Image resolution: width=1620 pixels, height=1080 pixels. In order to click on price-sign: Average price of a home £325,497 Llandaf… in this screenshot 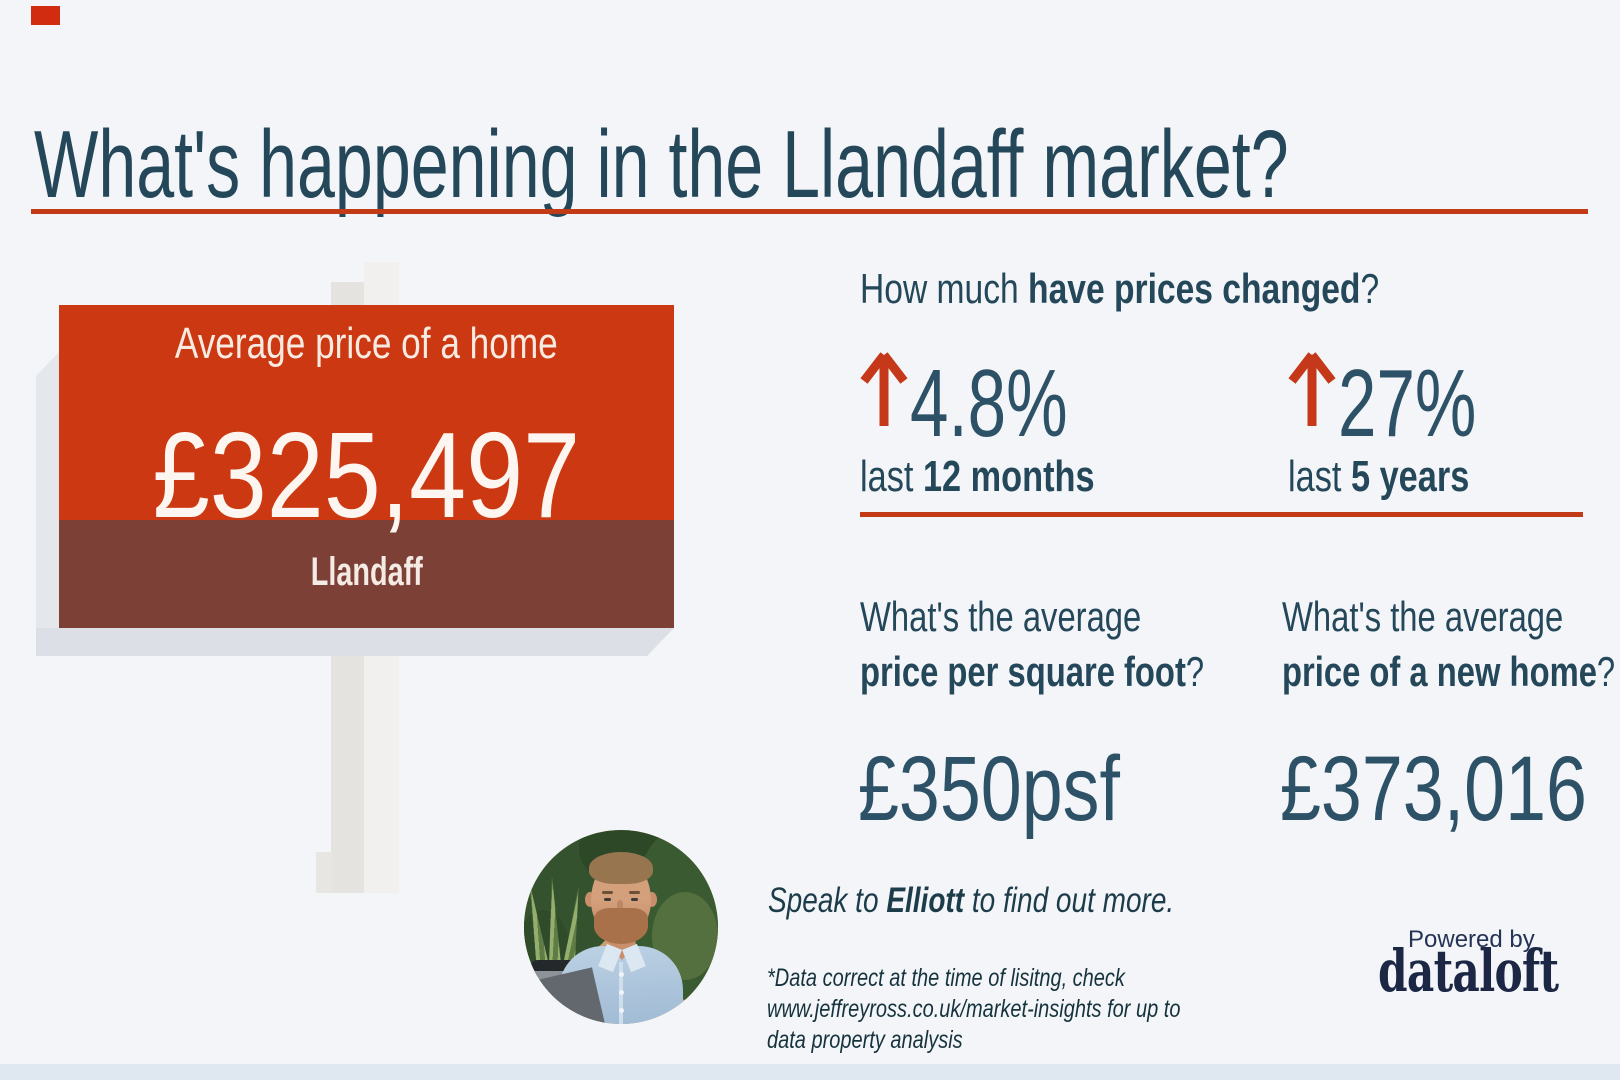, I will do `click(366, 466)`.